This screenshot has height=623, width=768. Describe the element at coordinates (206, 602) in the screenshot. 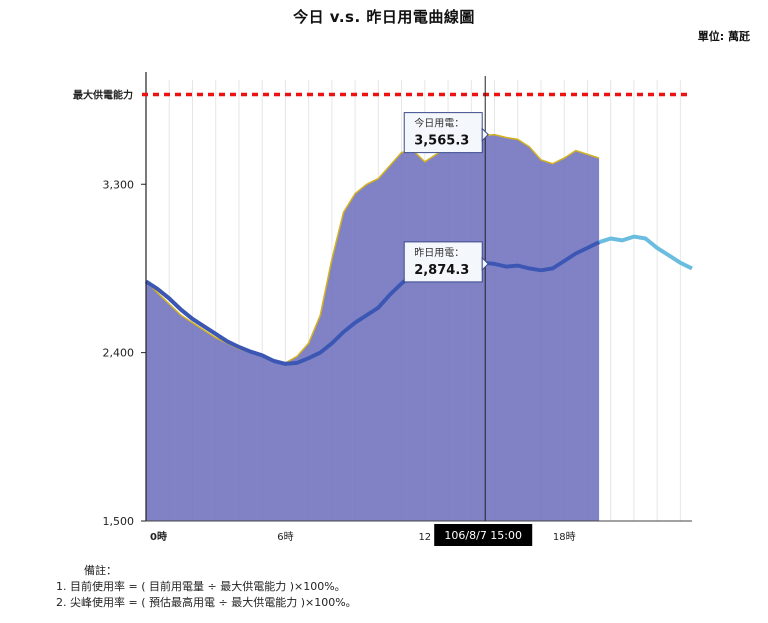

I see `note-item: 2. 尖峰使用率 = ( 預估最高用電 ÷ 最大供電能力 )×100%。` at that location.